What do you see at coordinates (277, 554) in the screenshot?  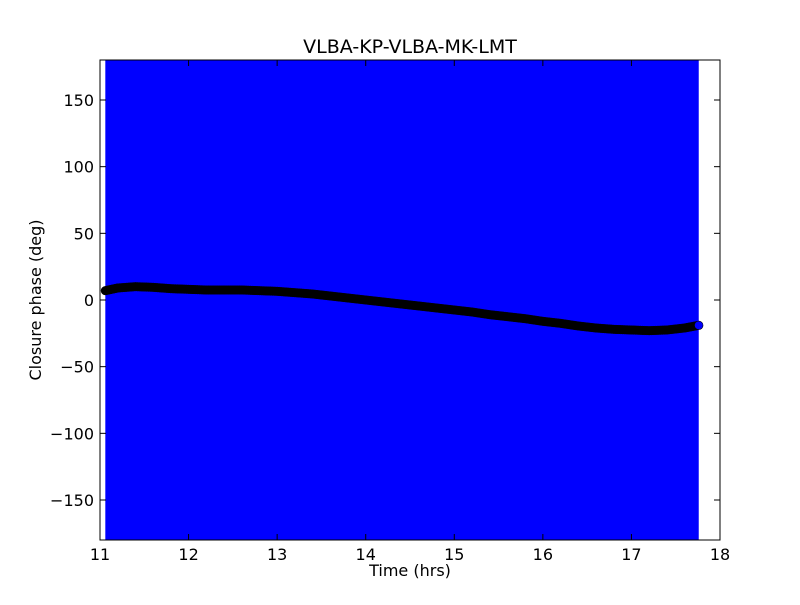 I see `x-tick-label: 13` at bounding box center [277, 554].